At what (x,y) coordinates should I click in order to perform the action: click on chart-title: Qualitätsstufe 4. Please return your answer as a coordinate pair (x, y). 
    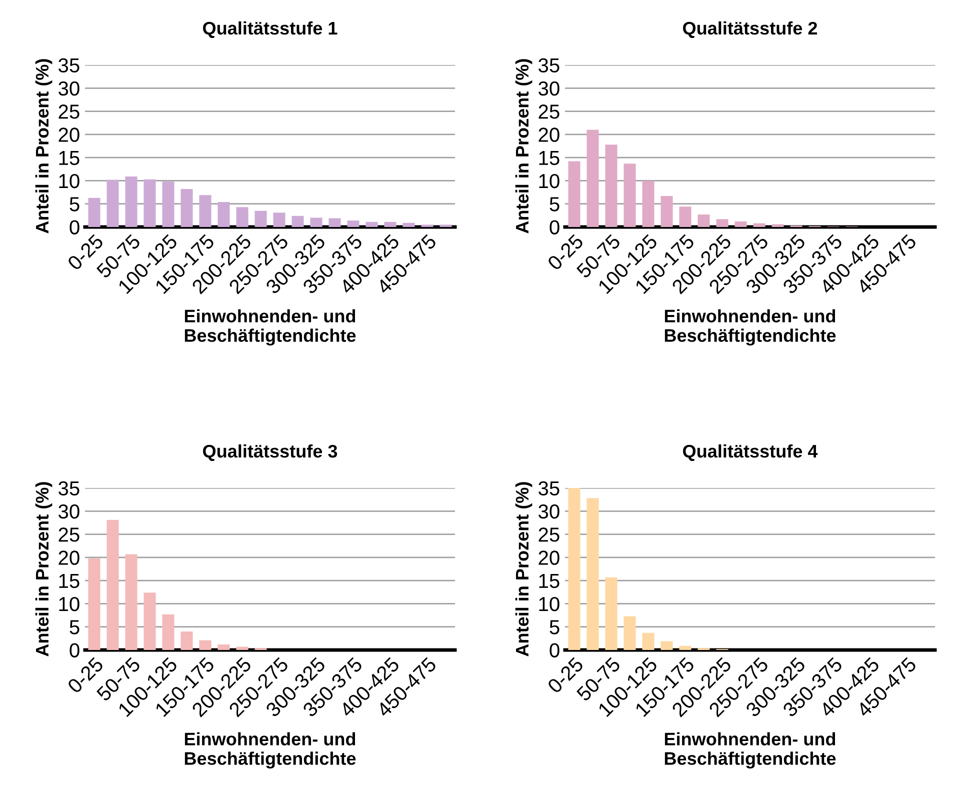
    Looking at the image, I should click on (750, 452).